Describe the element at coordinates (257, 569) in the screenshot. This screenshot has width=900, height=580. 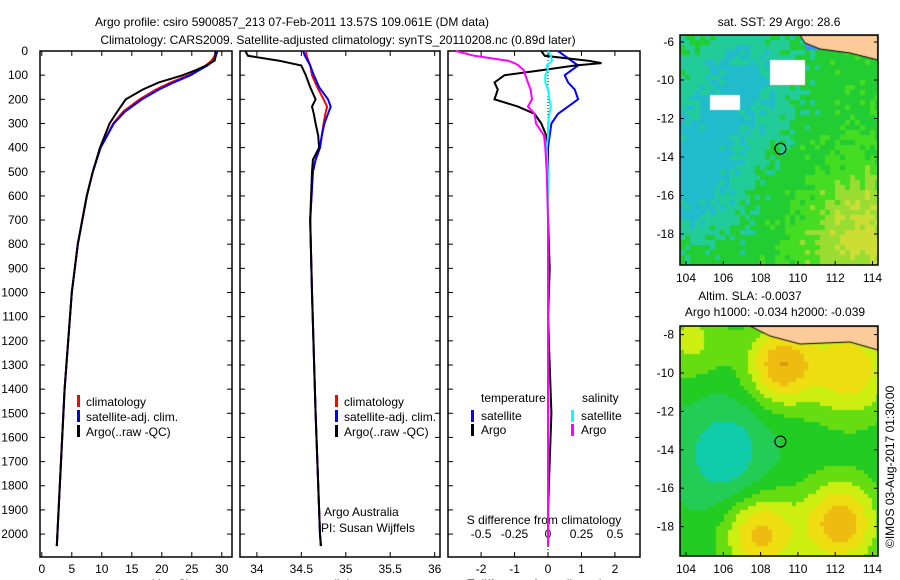
I see `x-tick-label: 34` at that location.